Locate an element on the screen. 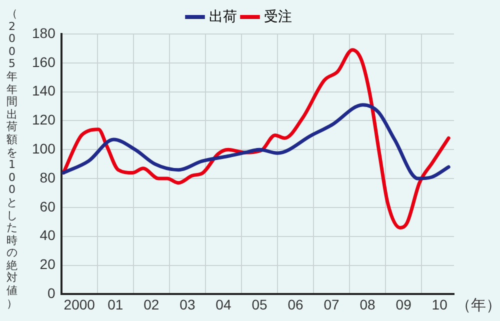  x-tick-label: 10 is located at coordinates (440, 304).